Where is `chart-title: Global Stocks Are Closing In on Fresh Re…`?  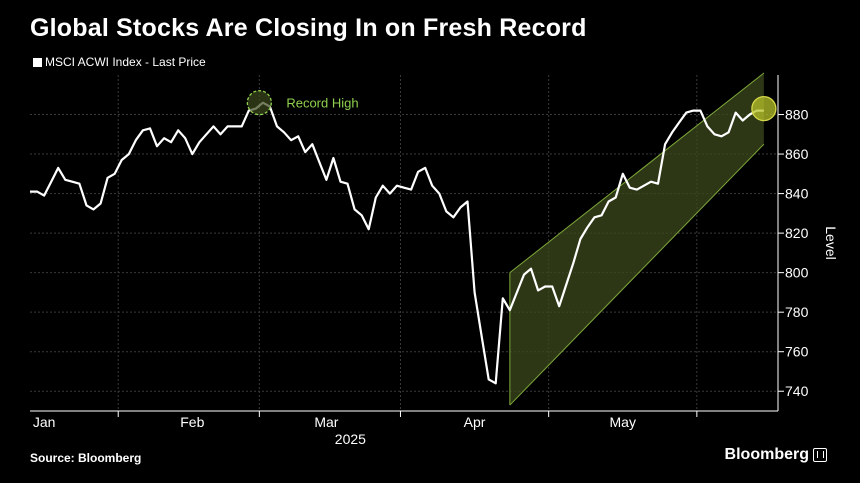 chart-title: Global Stocks Are Closing In on Fresh Re… is located at coordinates (308, 28).